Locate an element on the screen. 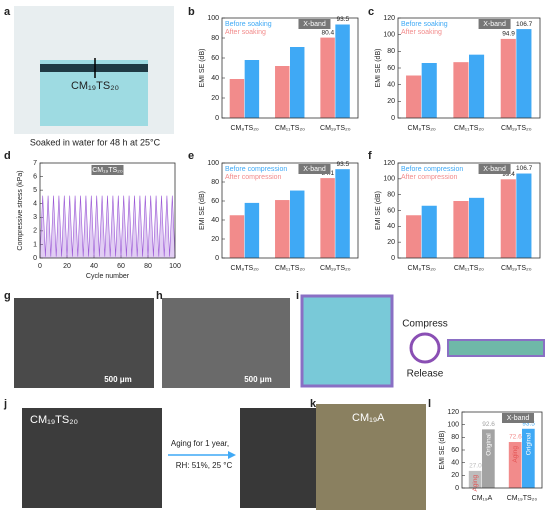 Image resolution: width=550 pixels, height=514 pixels. panel-letter: b is located at coordinates (191, 12).